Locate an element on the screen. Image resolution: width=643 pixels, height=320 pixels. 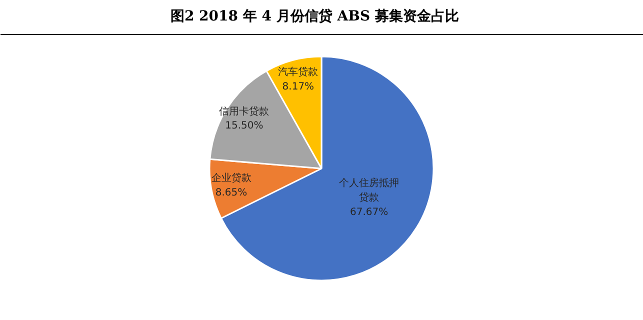
slice-label: 企业贷款 is located at coordinates (231, 178).